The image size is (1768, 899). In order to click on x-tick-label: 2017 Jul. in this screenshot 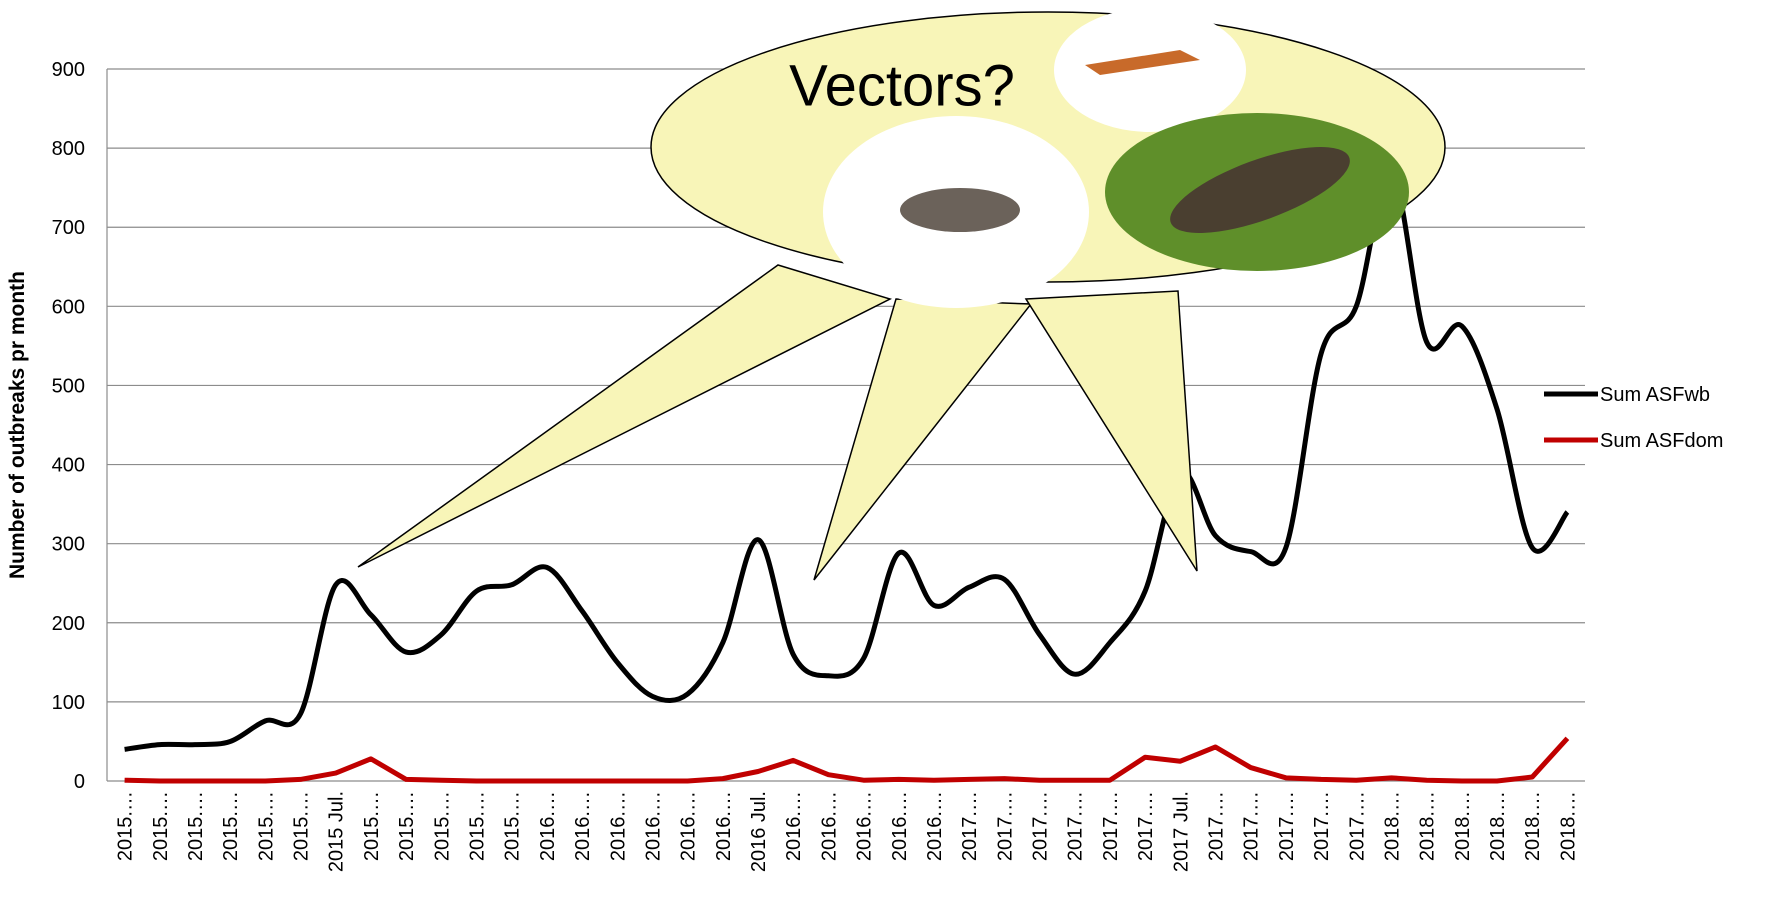, I will do `click(1181, 831)`.